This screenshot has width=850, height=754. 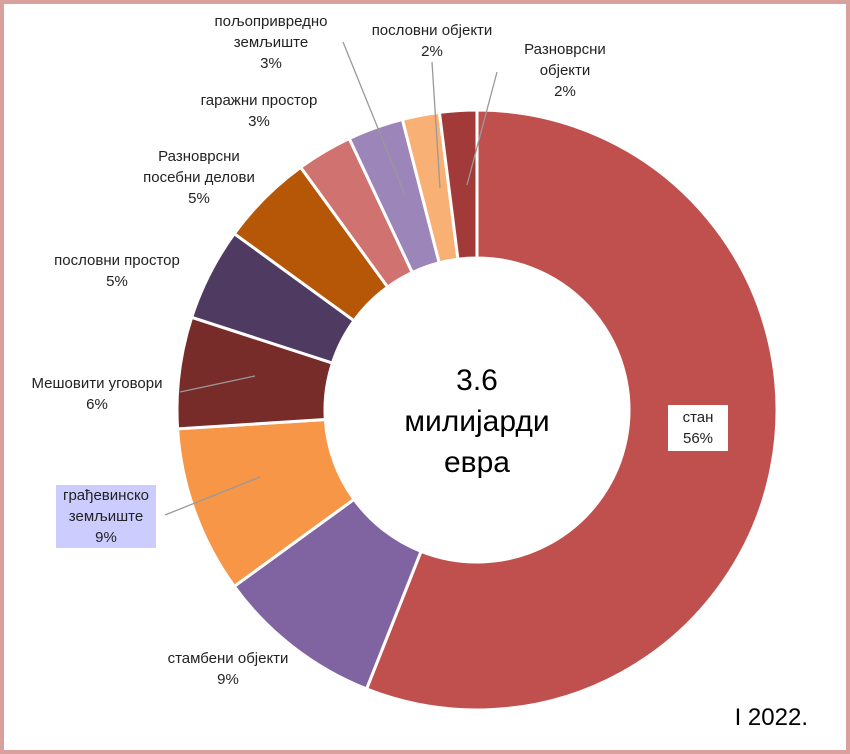 What do you see at coordinates (458, 184) in the screenshot?
I see `donut-slice` at bounding box center [458, 184].